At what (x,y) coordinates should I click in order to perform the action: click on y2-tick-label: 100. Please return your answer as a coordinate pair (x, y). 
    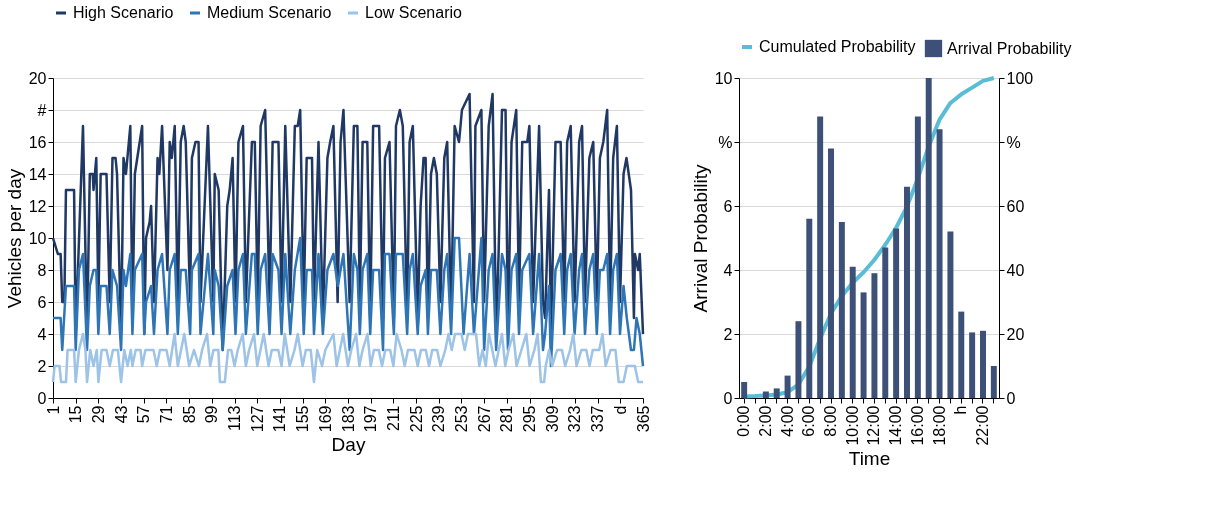
    Looking at the image, I should click on (1020, 78).